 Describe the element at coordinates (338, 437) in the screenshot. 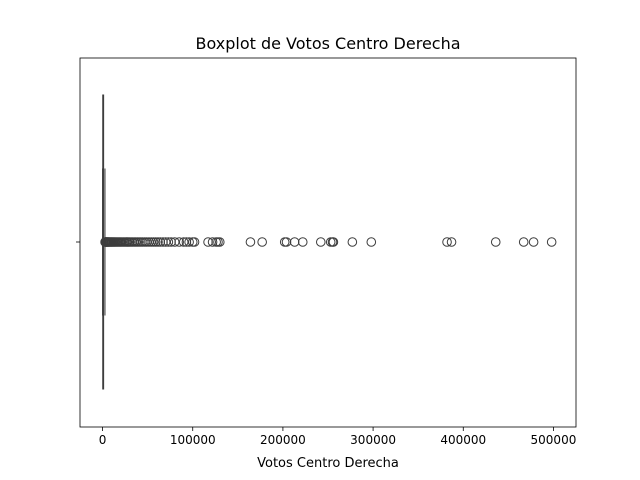

I see `x-axis-ticks: 0 100000 200000 300000 400000 500000` at that location.